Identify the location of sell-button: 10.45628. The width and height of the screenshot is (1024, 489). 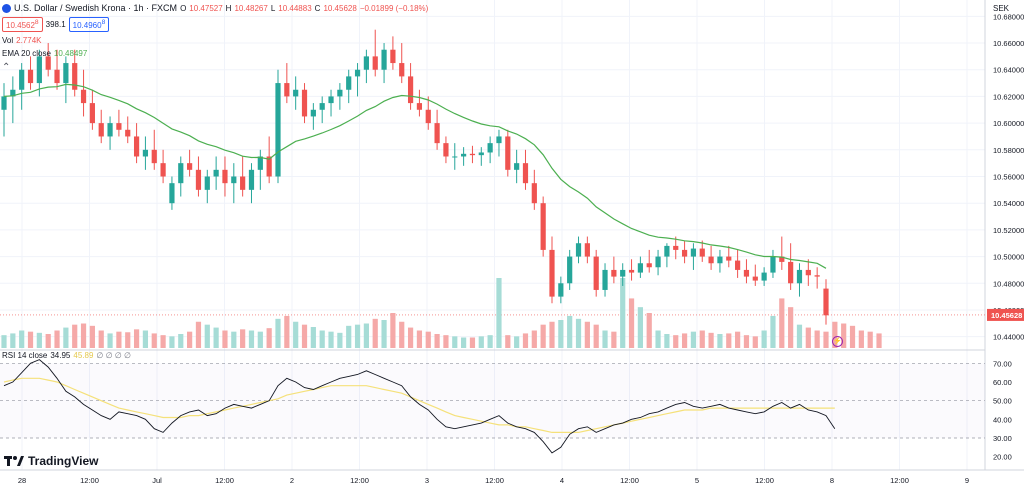
(22, 24).